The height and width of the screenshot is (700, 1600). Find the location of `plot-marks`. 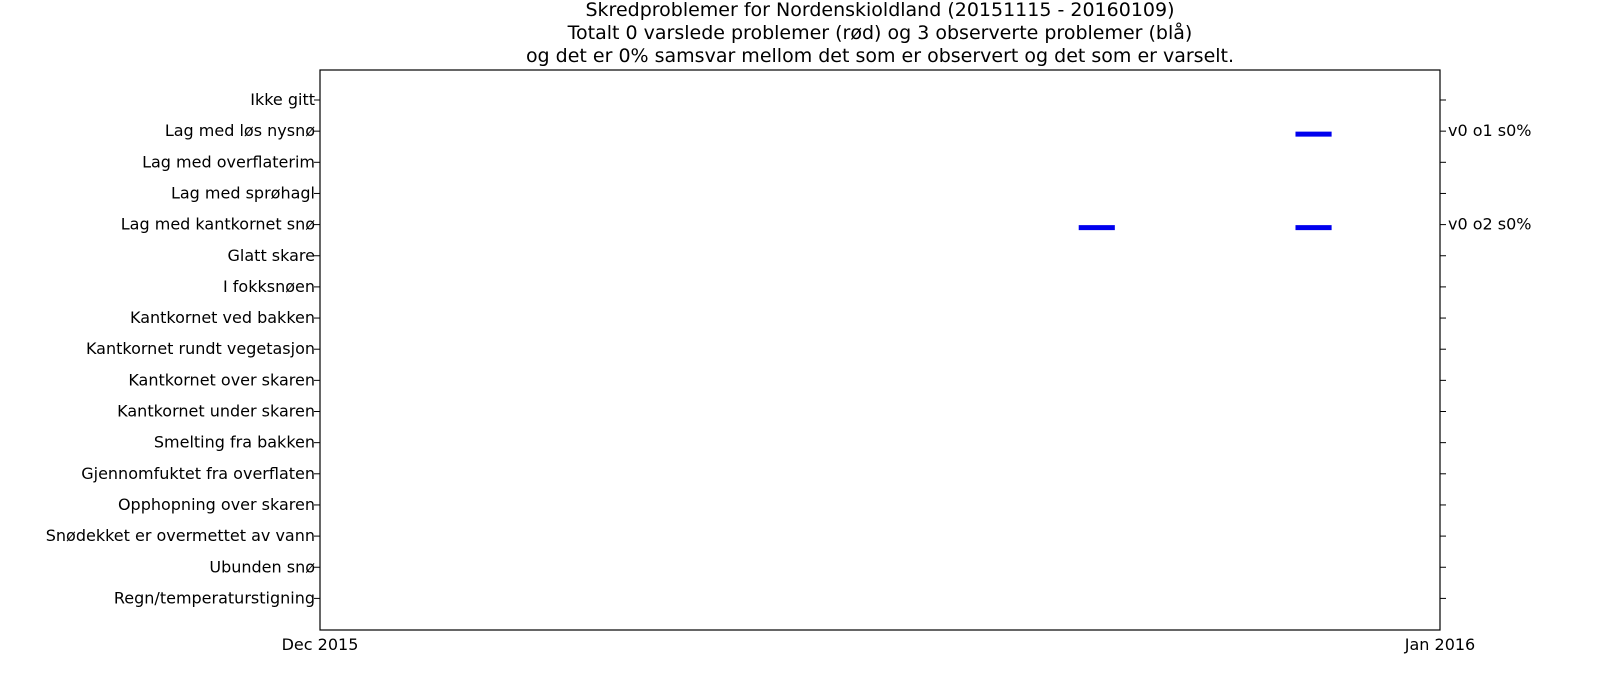

plot-marks is located at coordinates (1205, 181).